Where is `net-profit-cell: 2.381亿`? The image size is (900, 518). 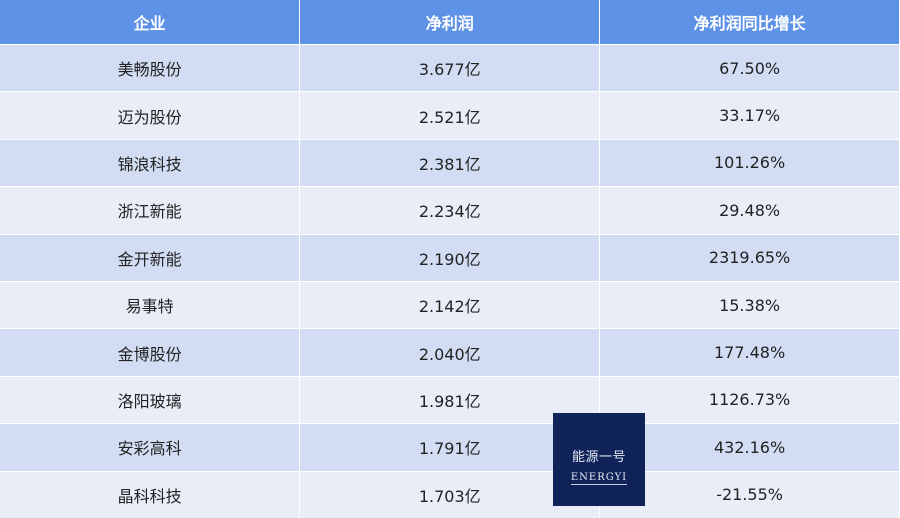
net-profit-cell: 2.381亿 is located at coordinates (450, 162).